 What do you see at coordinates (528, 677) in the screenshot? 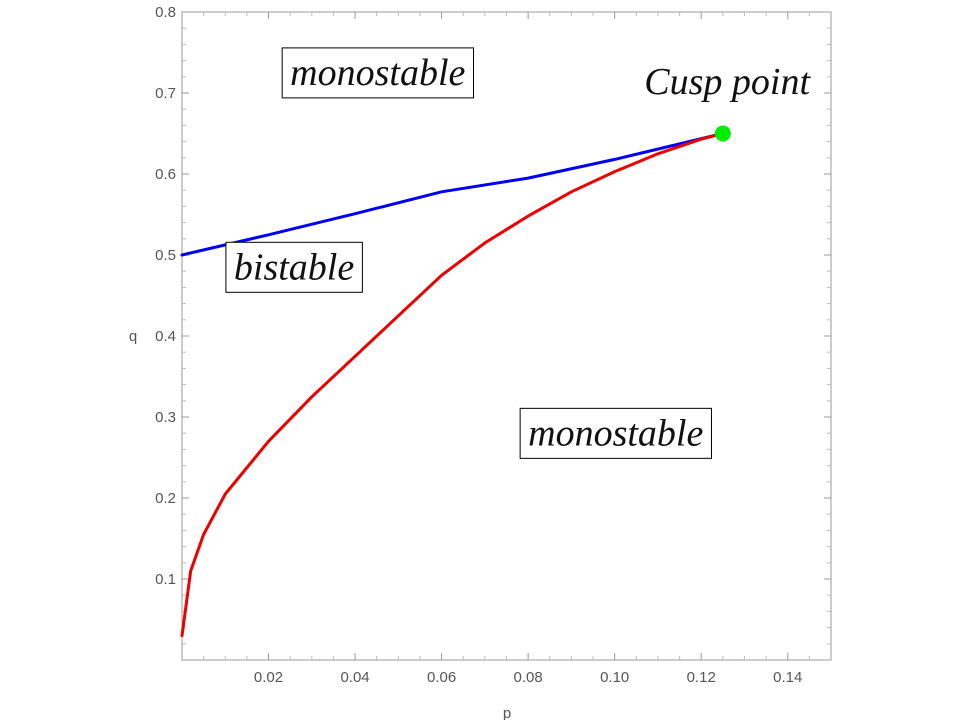
I see `x-tick-label: 0.08` at bounding box center [528, 677].